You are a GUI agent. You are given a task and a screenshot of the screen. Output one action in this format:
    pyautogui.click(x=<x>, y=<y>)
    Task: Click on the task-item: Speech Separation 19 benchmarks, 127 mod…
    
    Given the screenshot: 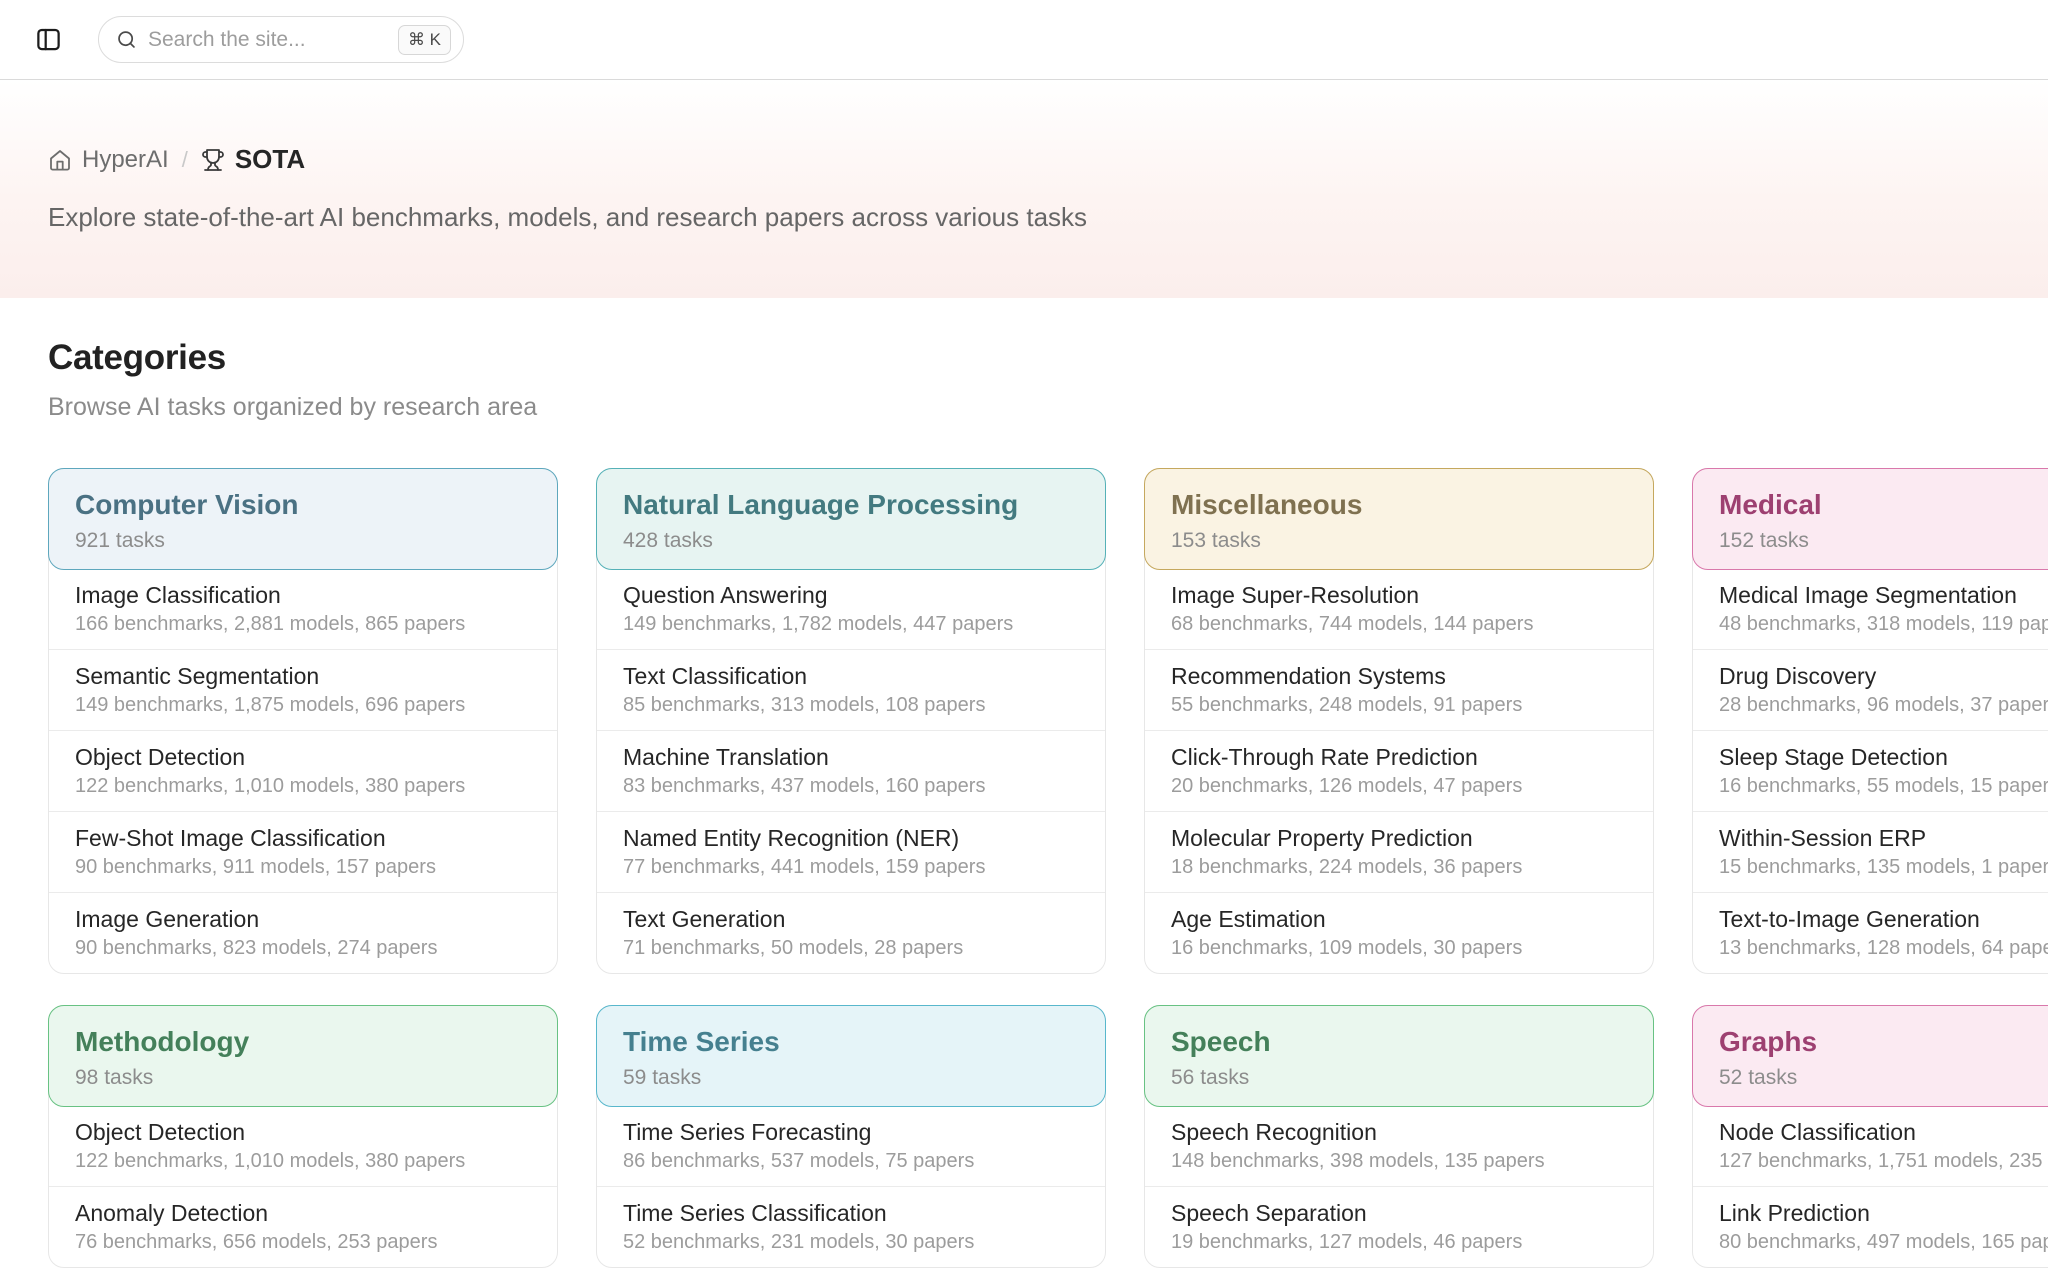 What is the action you would take?
    pyautogui.click(x=1399, y=1226)
    